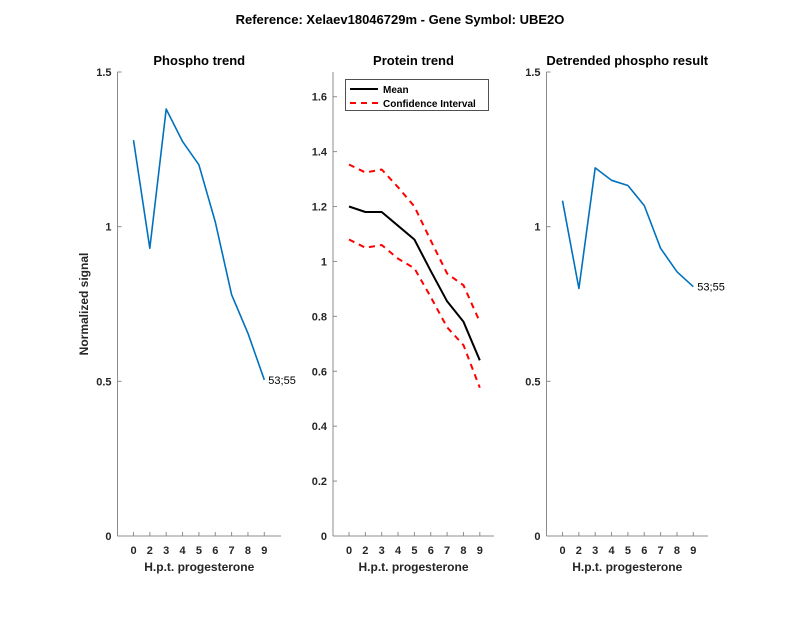 Image resolution: width=800 pixels, height=618 pixels. I want to click on y-tick-label: 1.4, so click(320, 153).